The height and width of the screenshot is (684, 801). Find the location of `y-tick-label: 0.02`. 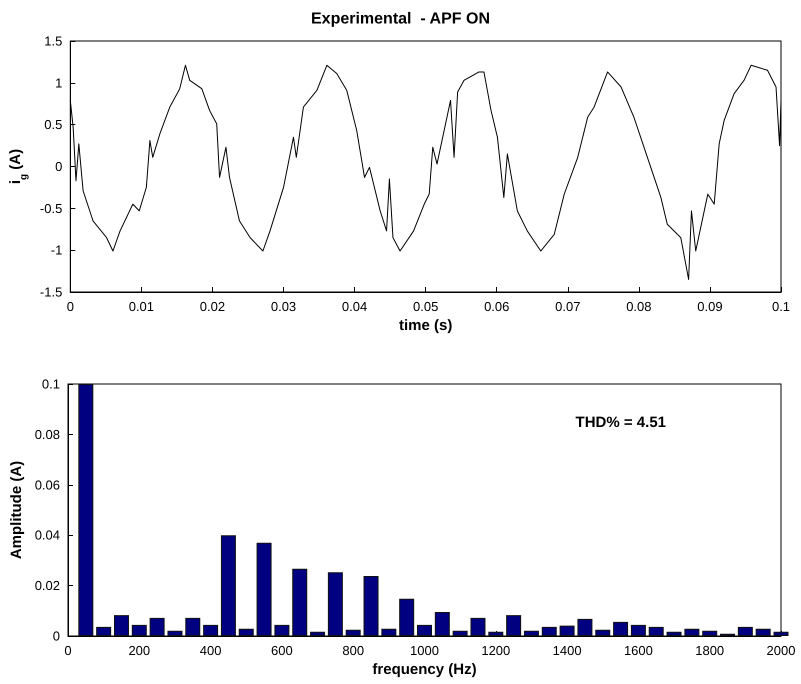

y-tick-label: 0.02 is located at coordinates (47, 586).